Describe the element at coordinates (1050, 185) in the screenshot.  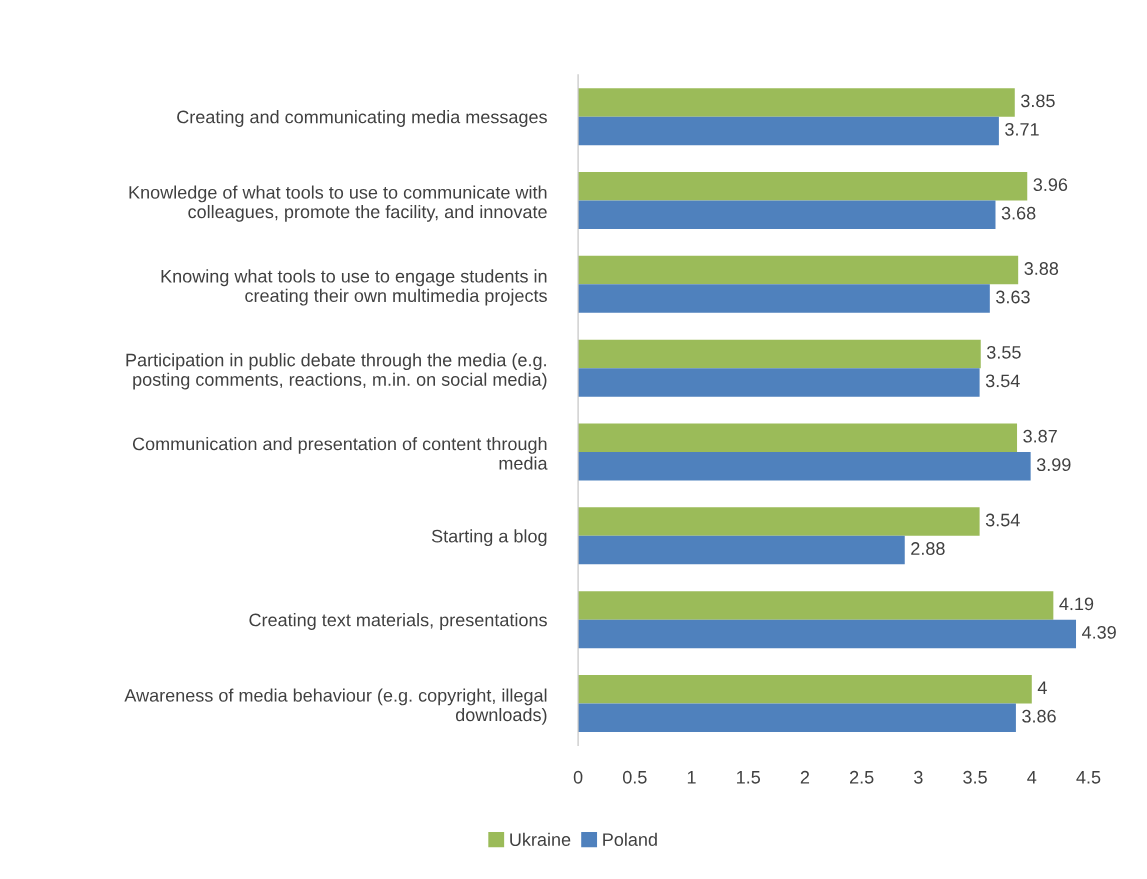
I see `data-label: 3.96` at that location.